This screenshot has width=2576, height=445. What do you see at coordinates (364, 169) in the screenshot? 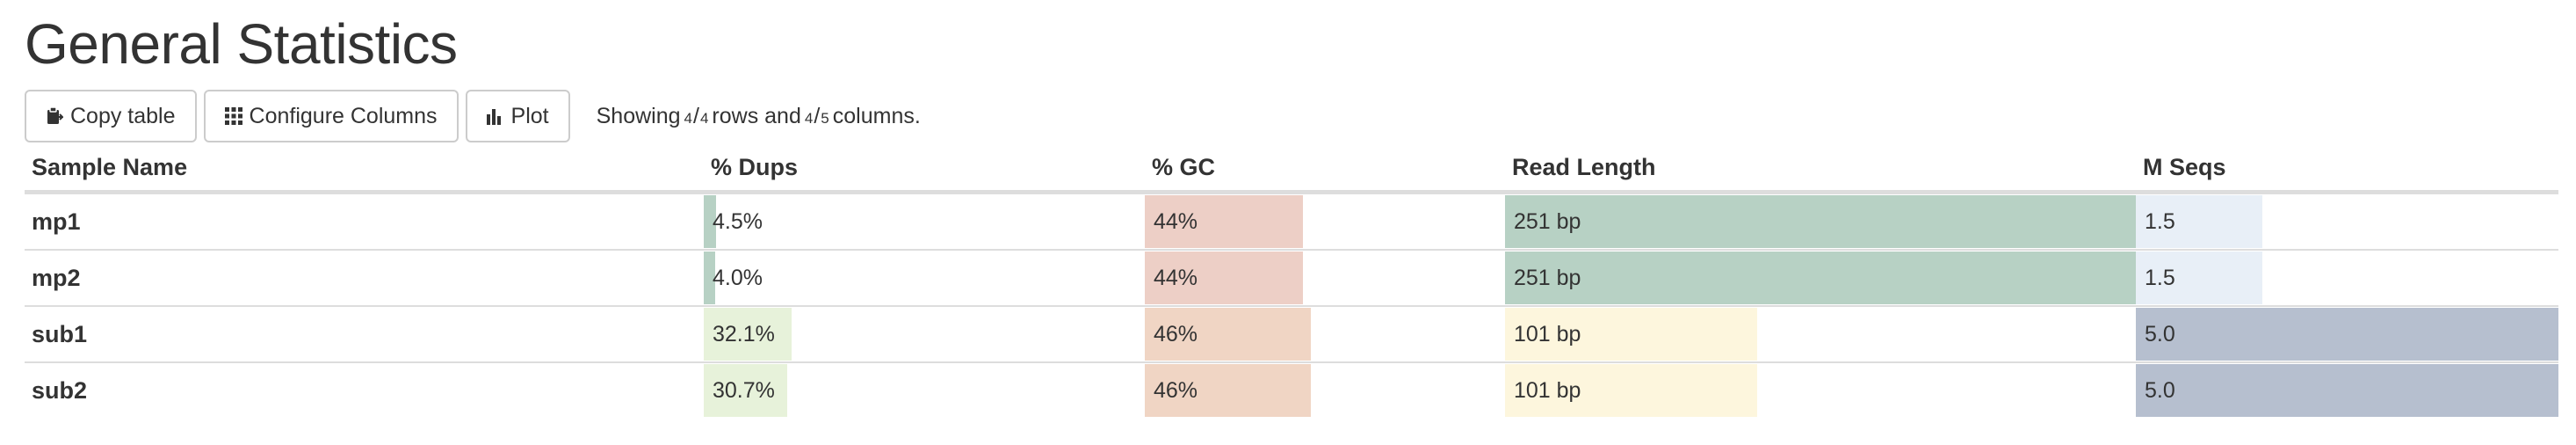
I see `column-header-sample-name: Sample Name` at bounding box center [364, 169].